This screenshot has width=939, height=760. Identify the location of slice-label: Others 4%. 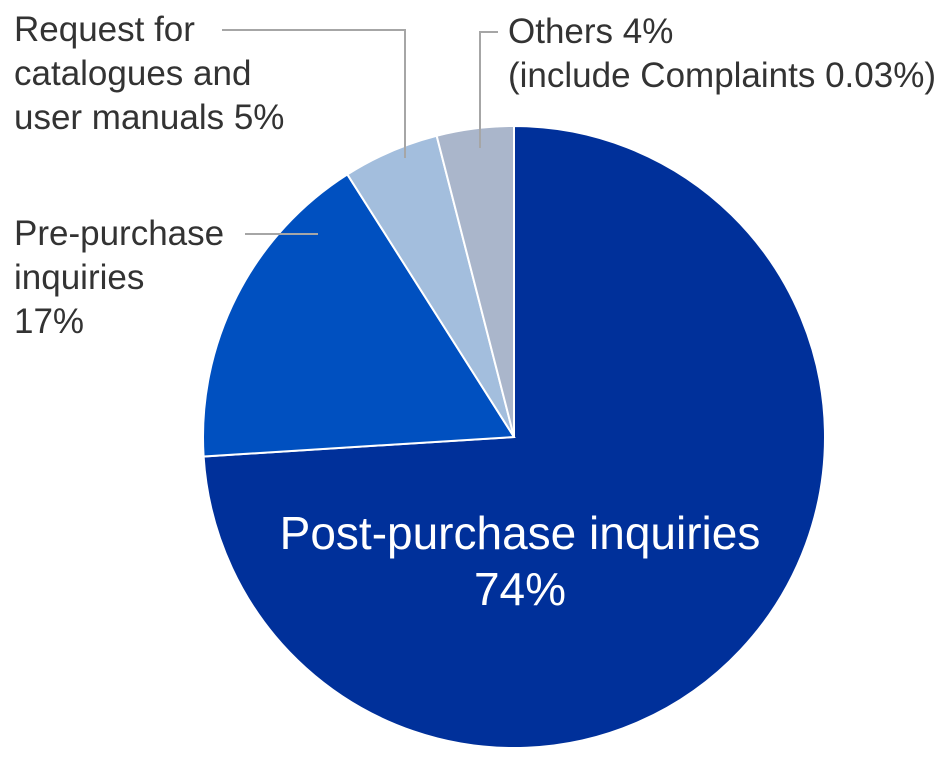
(608, 32).